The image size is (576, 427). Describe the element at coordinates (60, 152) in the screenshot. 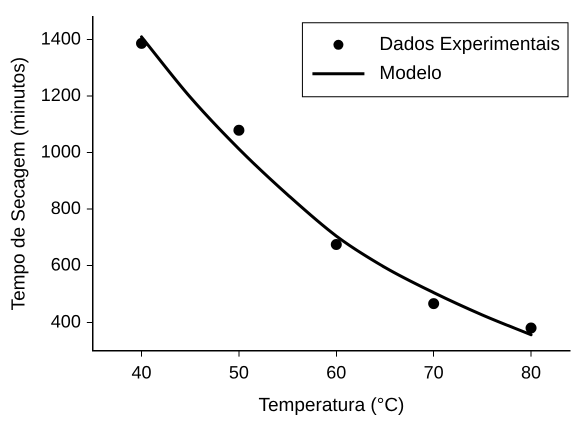

I see `y-tick-label: 1000` at that location.